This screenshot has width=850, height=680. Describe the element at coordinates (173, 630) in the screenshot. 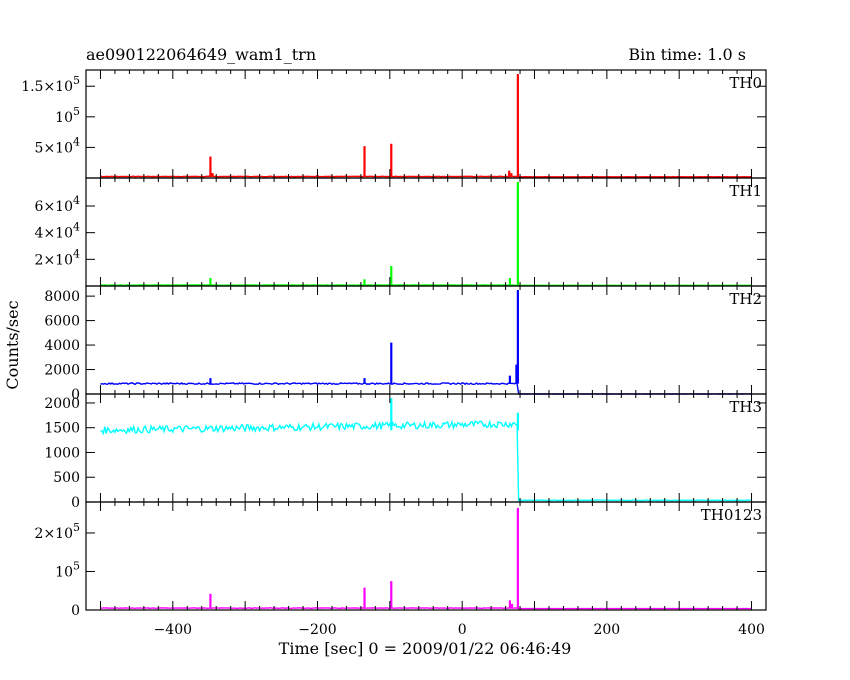

I see `x-tick-label: −400` at that location.